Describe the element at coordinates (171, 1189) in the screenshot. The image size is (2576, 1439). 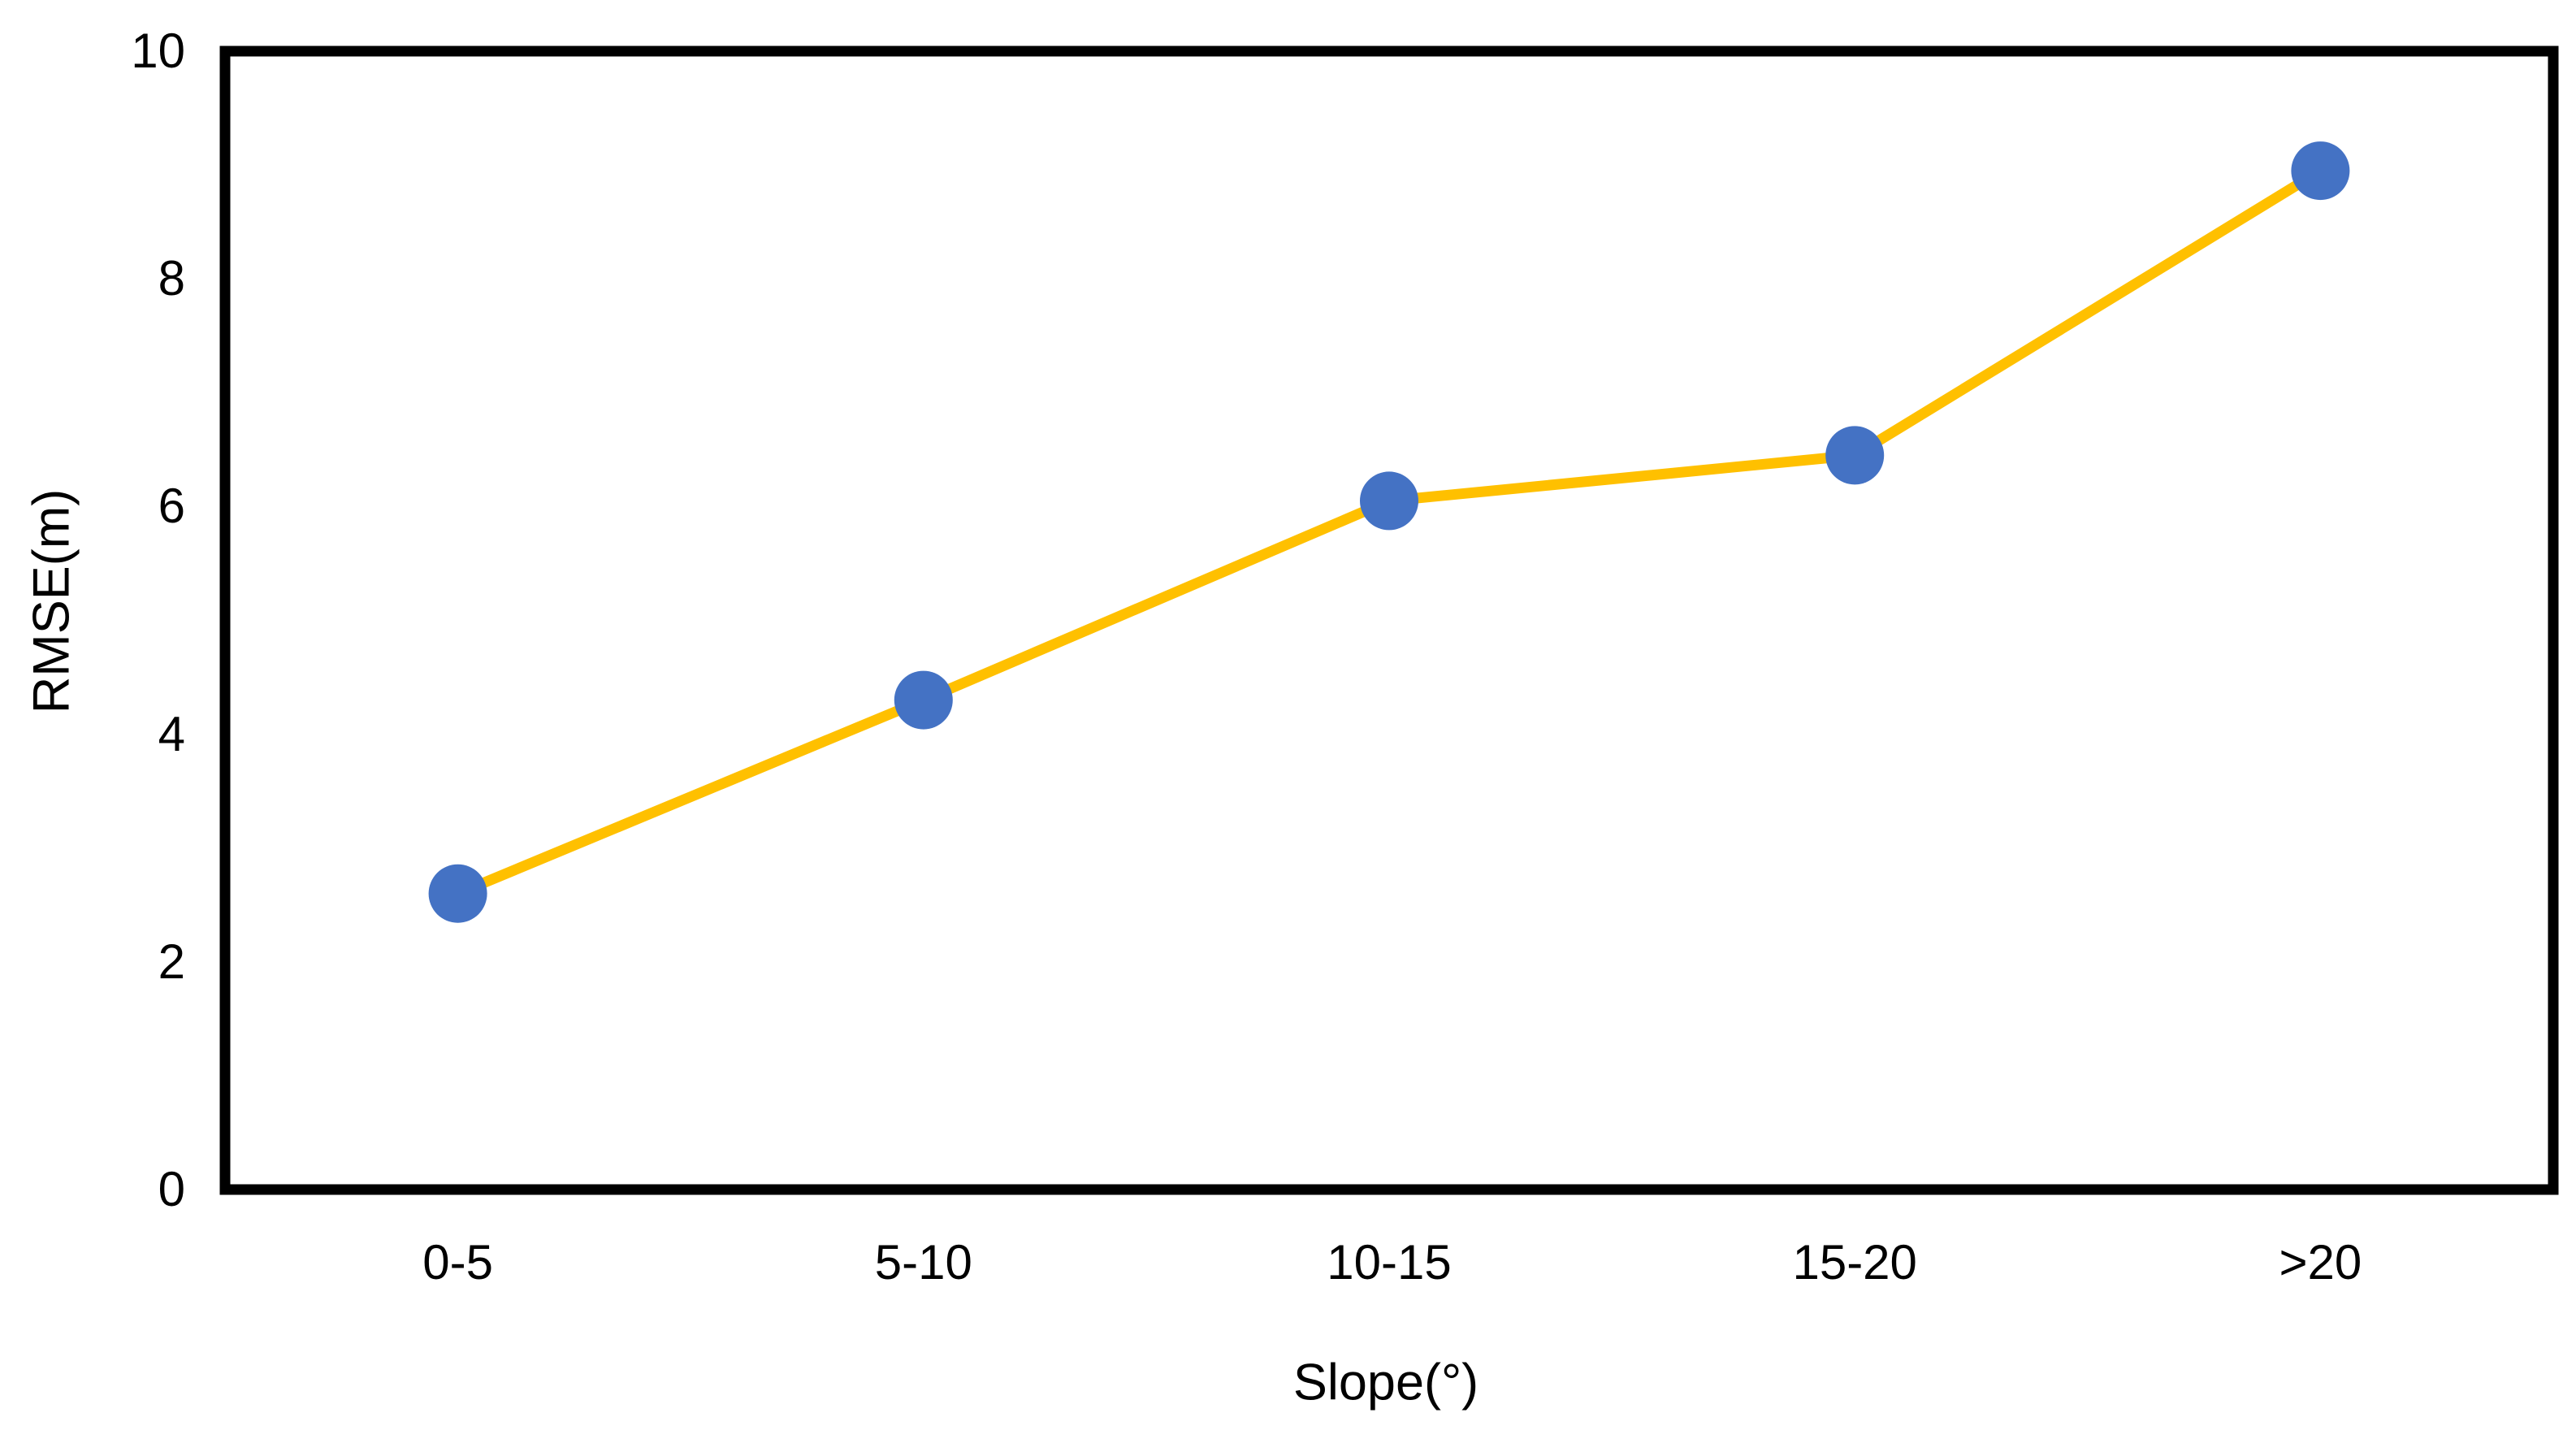
I see `y-tick-label: 0` at that location.